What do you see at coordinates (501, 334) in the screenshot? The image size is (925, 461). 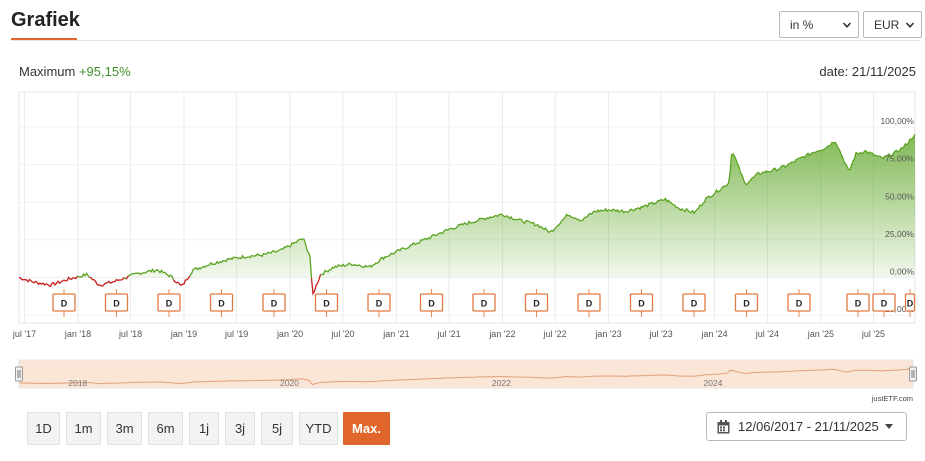 I see `x-tick-label: jan '22` at bounding box center [501, 334].